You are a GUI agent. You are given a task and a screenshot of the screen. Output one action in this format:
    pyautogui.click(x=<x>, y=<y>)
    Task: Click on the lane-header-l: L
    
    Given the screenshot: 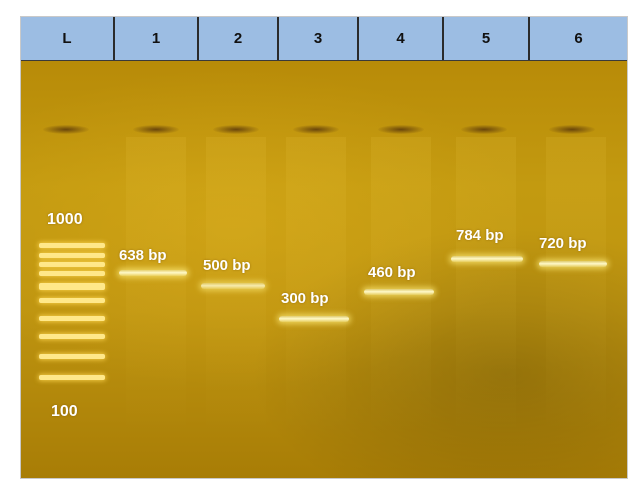 What is the action you would take?
    pyautogui.click(x=68, y=38)
    